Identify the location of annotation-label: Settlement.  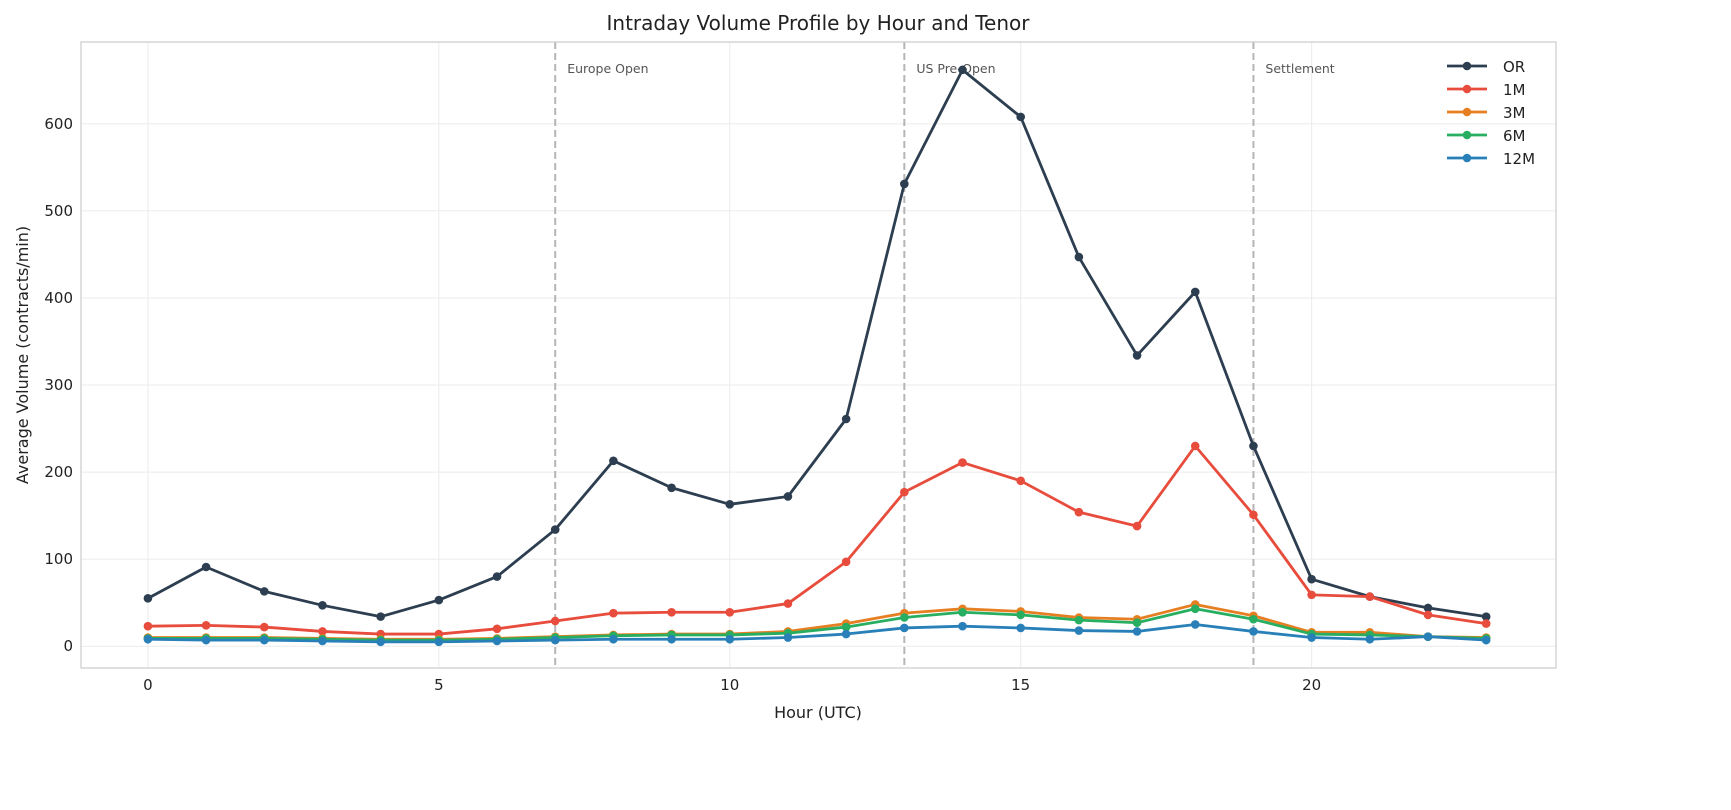
(1299, 68).